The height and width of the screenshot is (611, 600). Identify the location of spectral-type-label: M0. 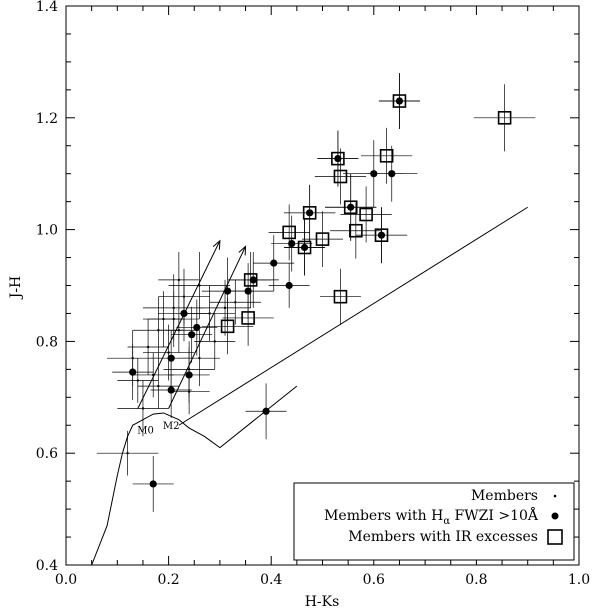
(145, 431).